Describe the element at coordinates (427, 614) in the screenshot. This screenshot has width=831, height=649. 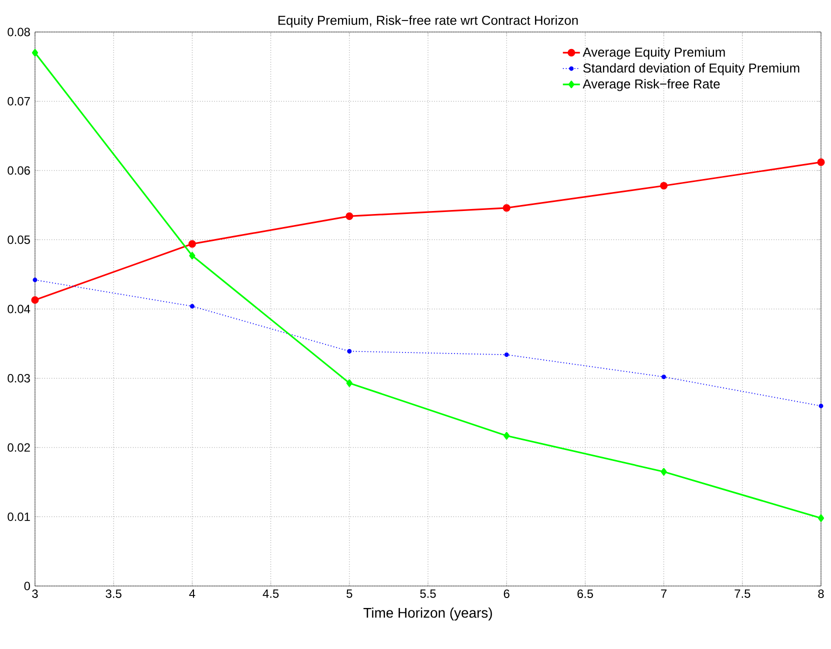
I see `x-axis-title: Time Horizon (years)` at that location.